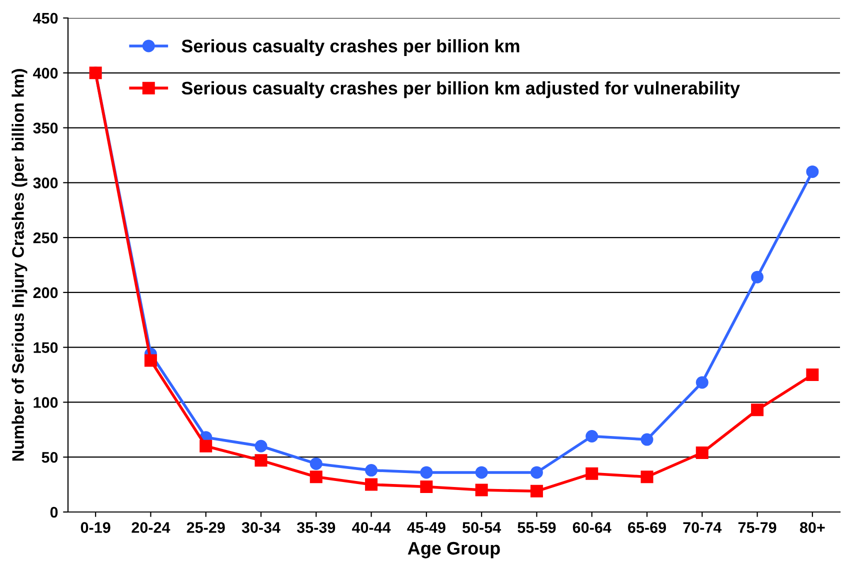 Image resolution: width=845 pixels, height=578 pixels. I want to click on x-tick-label: 20-24, so click(151, 527).